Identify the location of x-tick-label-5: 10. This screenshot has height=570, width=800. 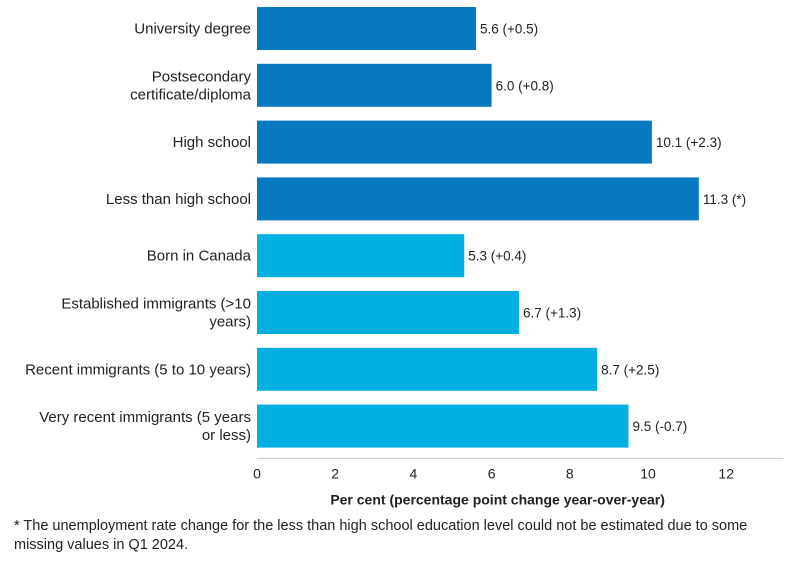
(648, 473).